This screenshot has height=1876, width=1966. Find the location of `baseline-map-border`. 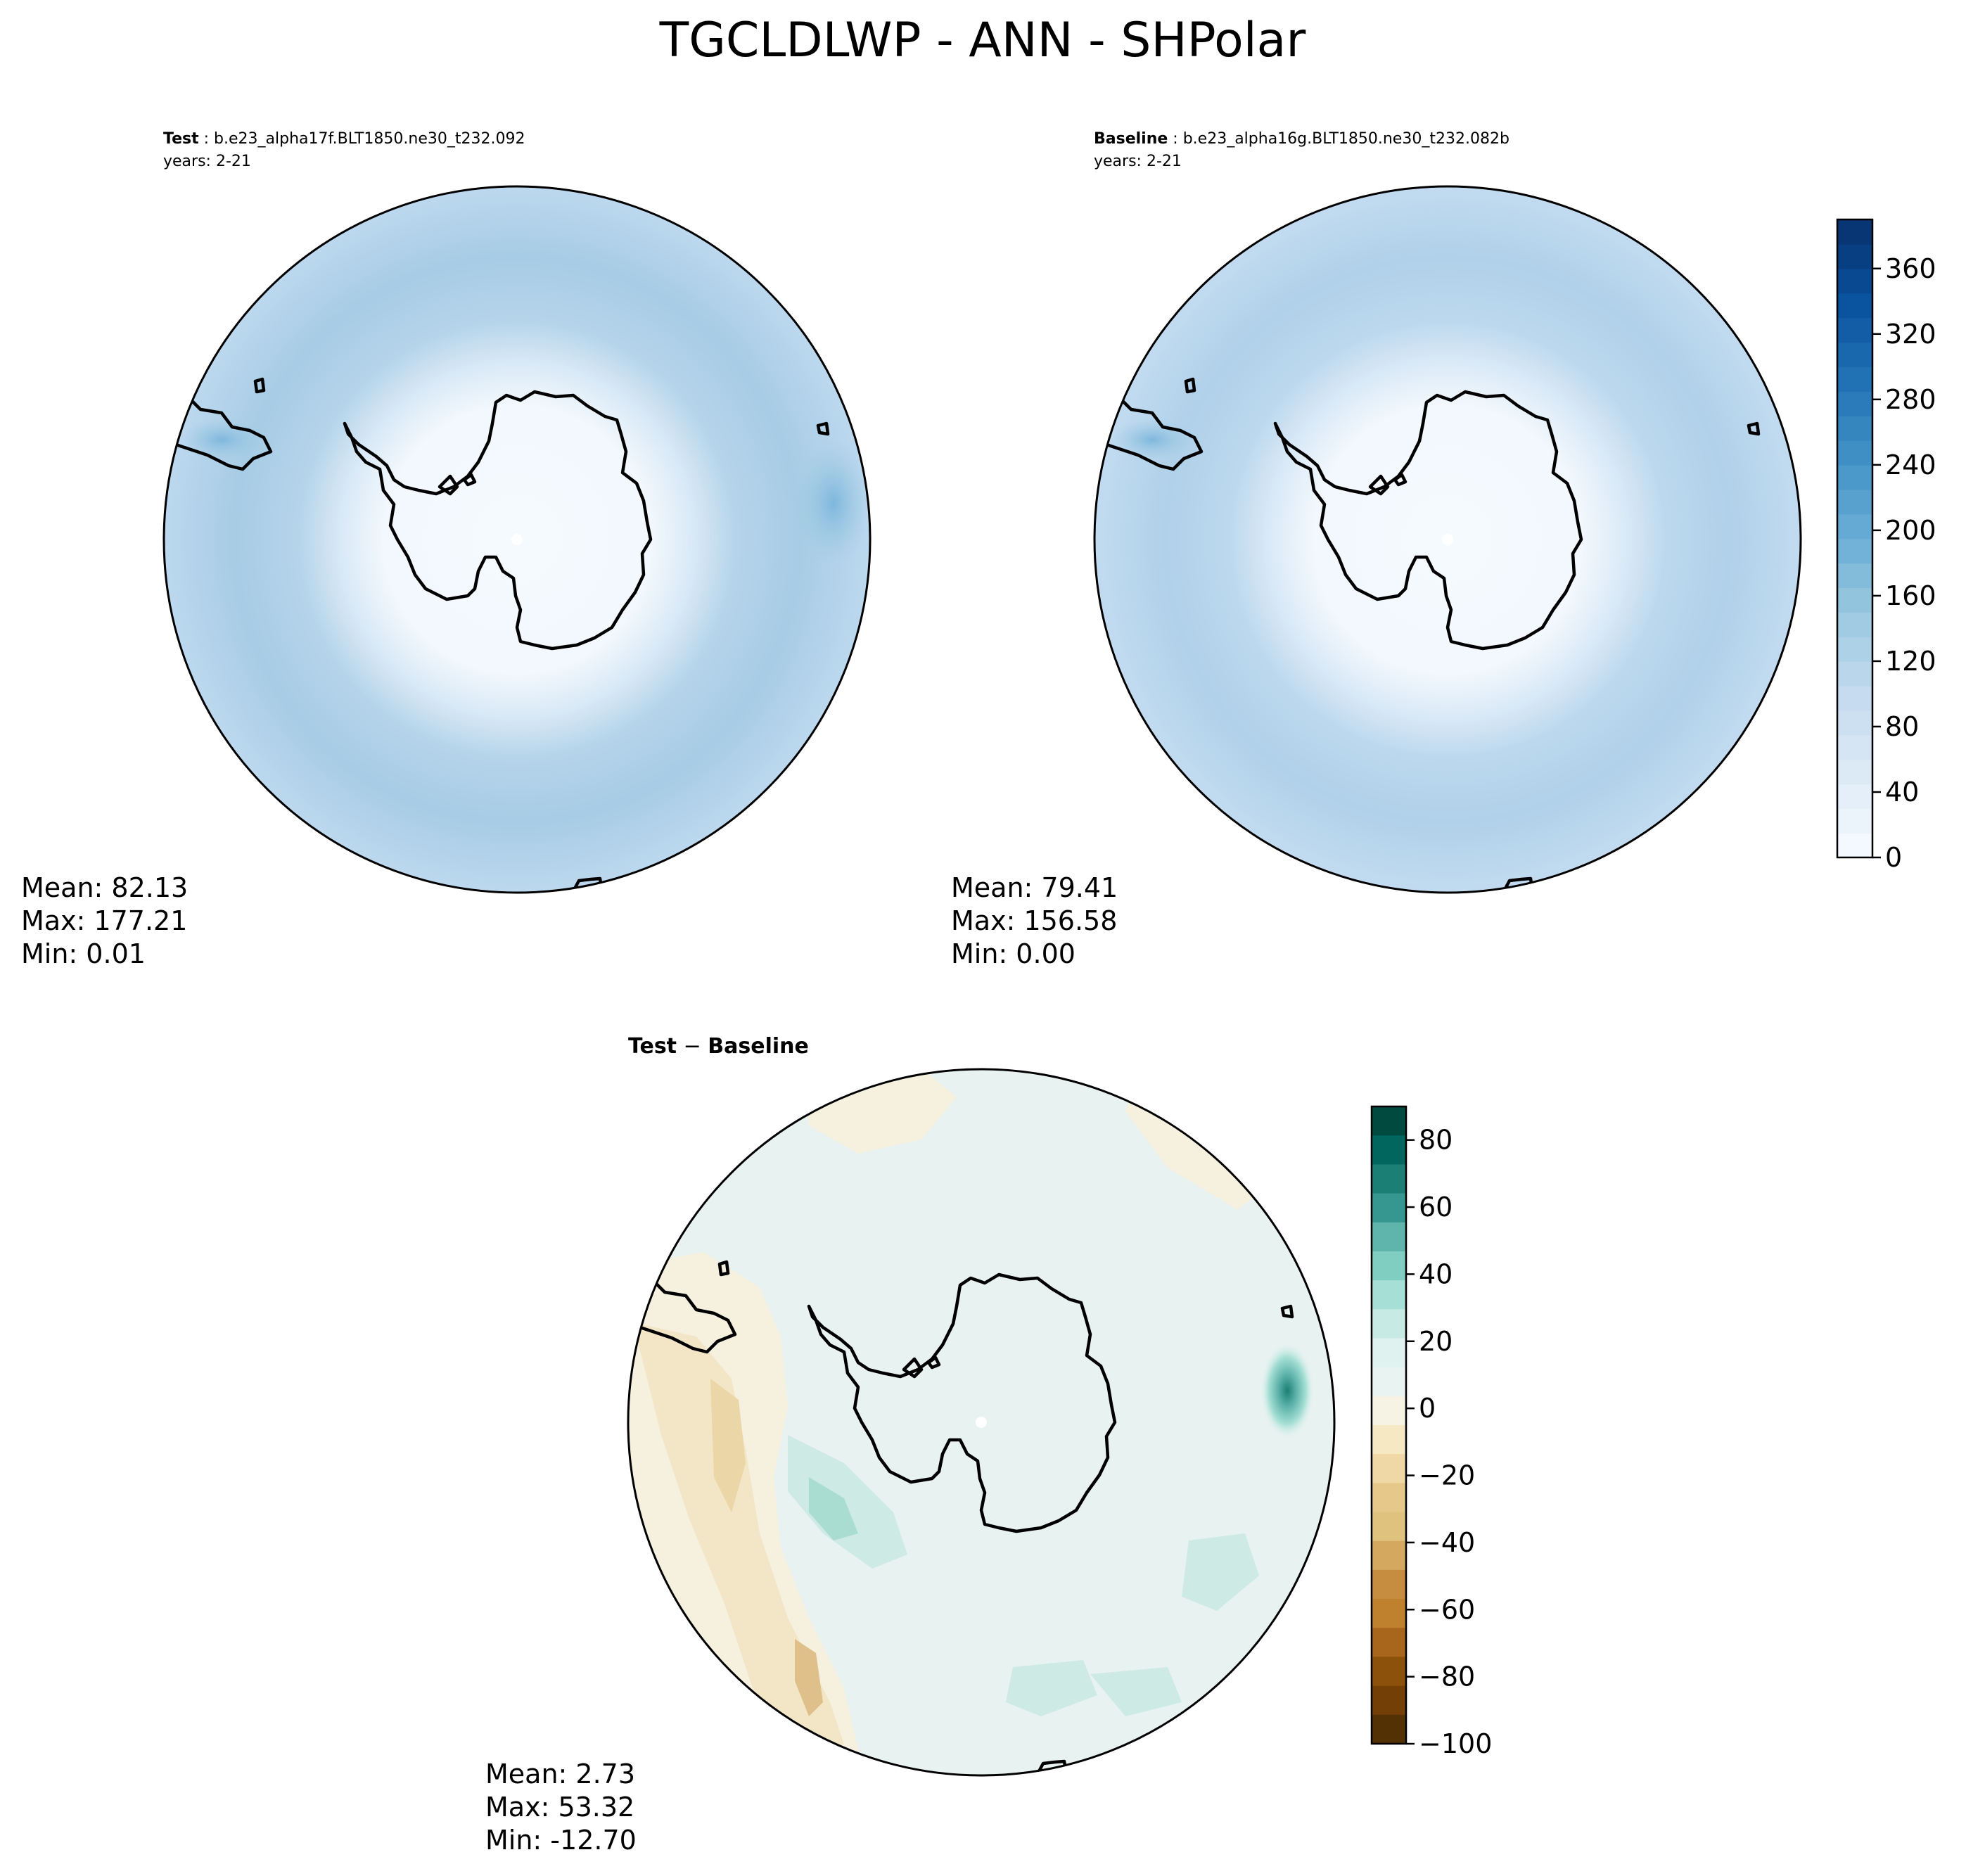

baseline-map-border is located at coordinates (1447, 539).